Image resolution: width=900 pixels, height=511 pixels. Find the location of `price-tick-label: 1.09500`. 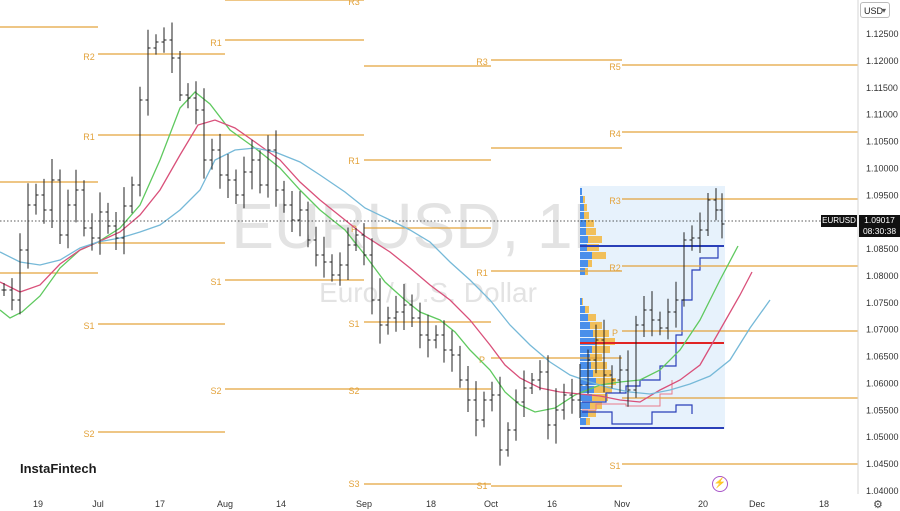

price-tick-label: 1.09500 is located at coordinates (882, 195).